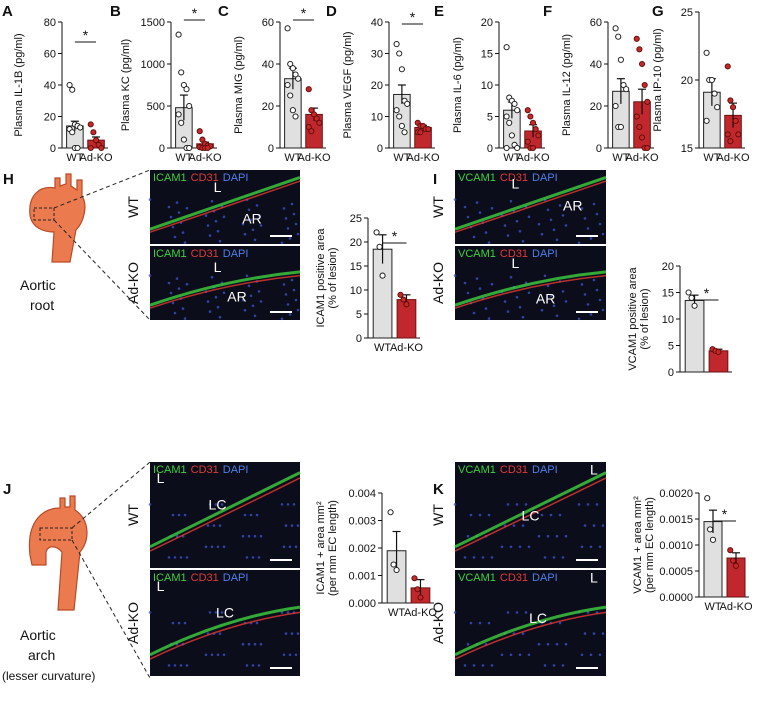 This screenshot has width=766, height=708. Describe the element at coordinates (162, 149) in the screenshot. I see `y-tick-label: 0` at that location.